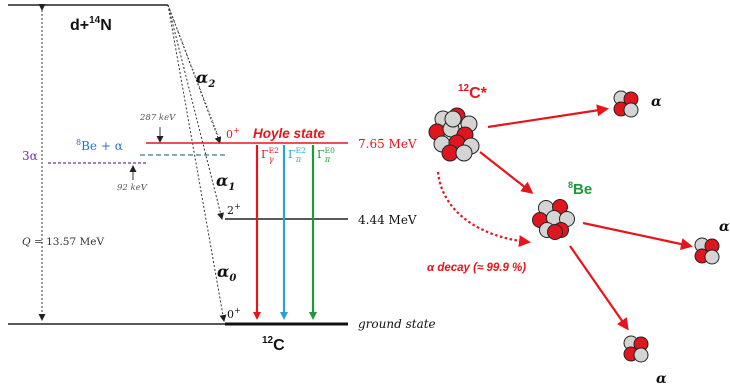  Describe the element at coordinates (476, 268) in the screenshot. I see `alpha-decay-note: α decay (≈ 99.9 %)` at that location.